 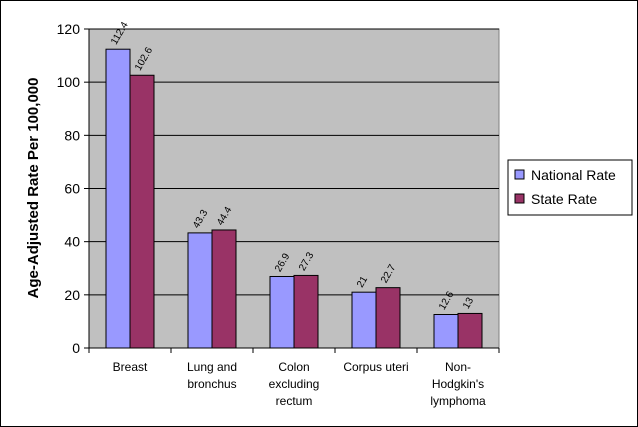 What do you see at coordinates (72, 242) in the screenshot?
I see `y-tick-label: 40` at bounding box center [72, 242].